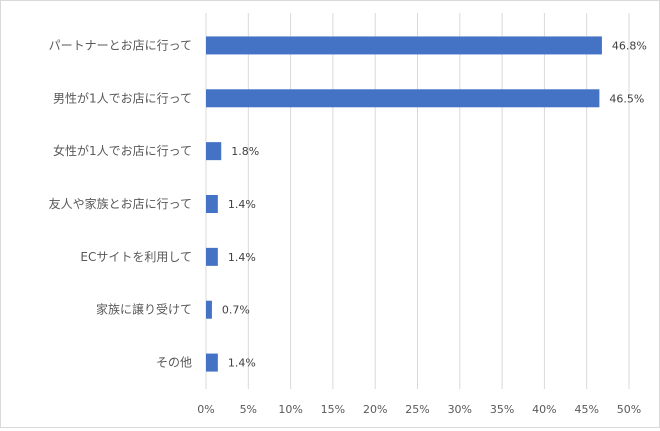  What do you see at coordinates (144, 309) in the screenshot?
I see `category-label: 家族に譲り受けて` at bounding box center [144, 309].